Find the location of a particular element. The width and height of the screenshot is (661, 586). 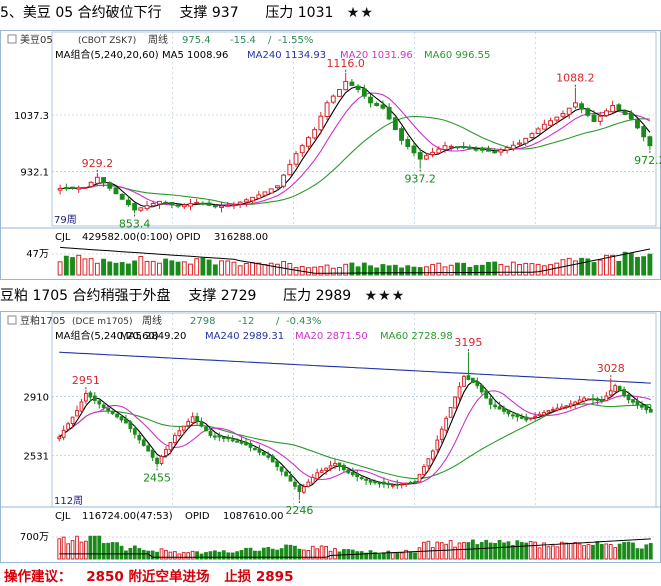

trade-advice: 操作建议： 2850 附近空单进场 止损 2895 is located at coordinates (153, 575).